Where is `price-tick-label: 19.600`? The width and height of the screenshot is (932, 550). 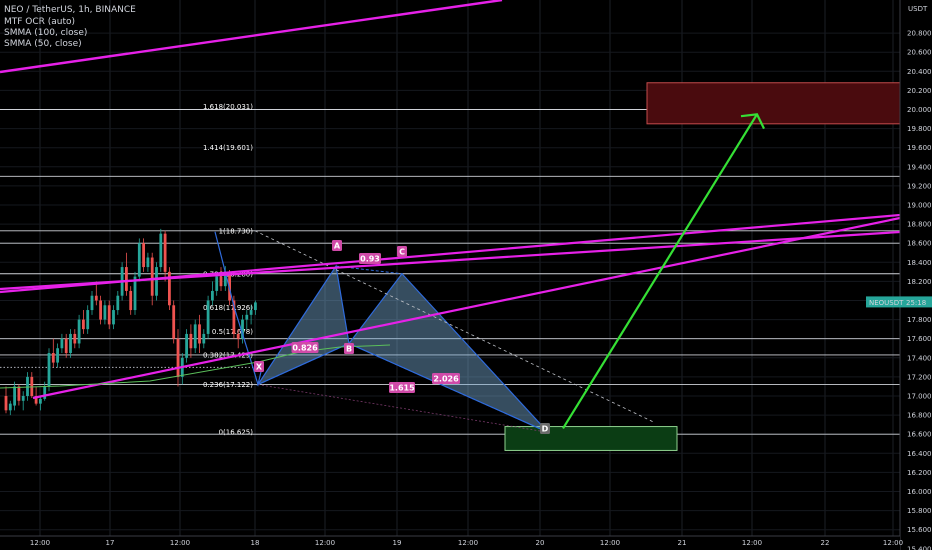 price-tick-label: 19.600 is located at coordinates (919, 148).